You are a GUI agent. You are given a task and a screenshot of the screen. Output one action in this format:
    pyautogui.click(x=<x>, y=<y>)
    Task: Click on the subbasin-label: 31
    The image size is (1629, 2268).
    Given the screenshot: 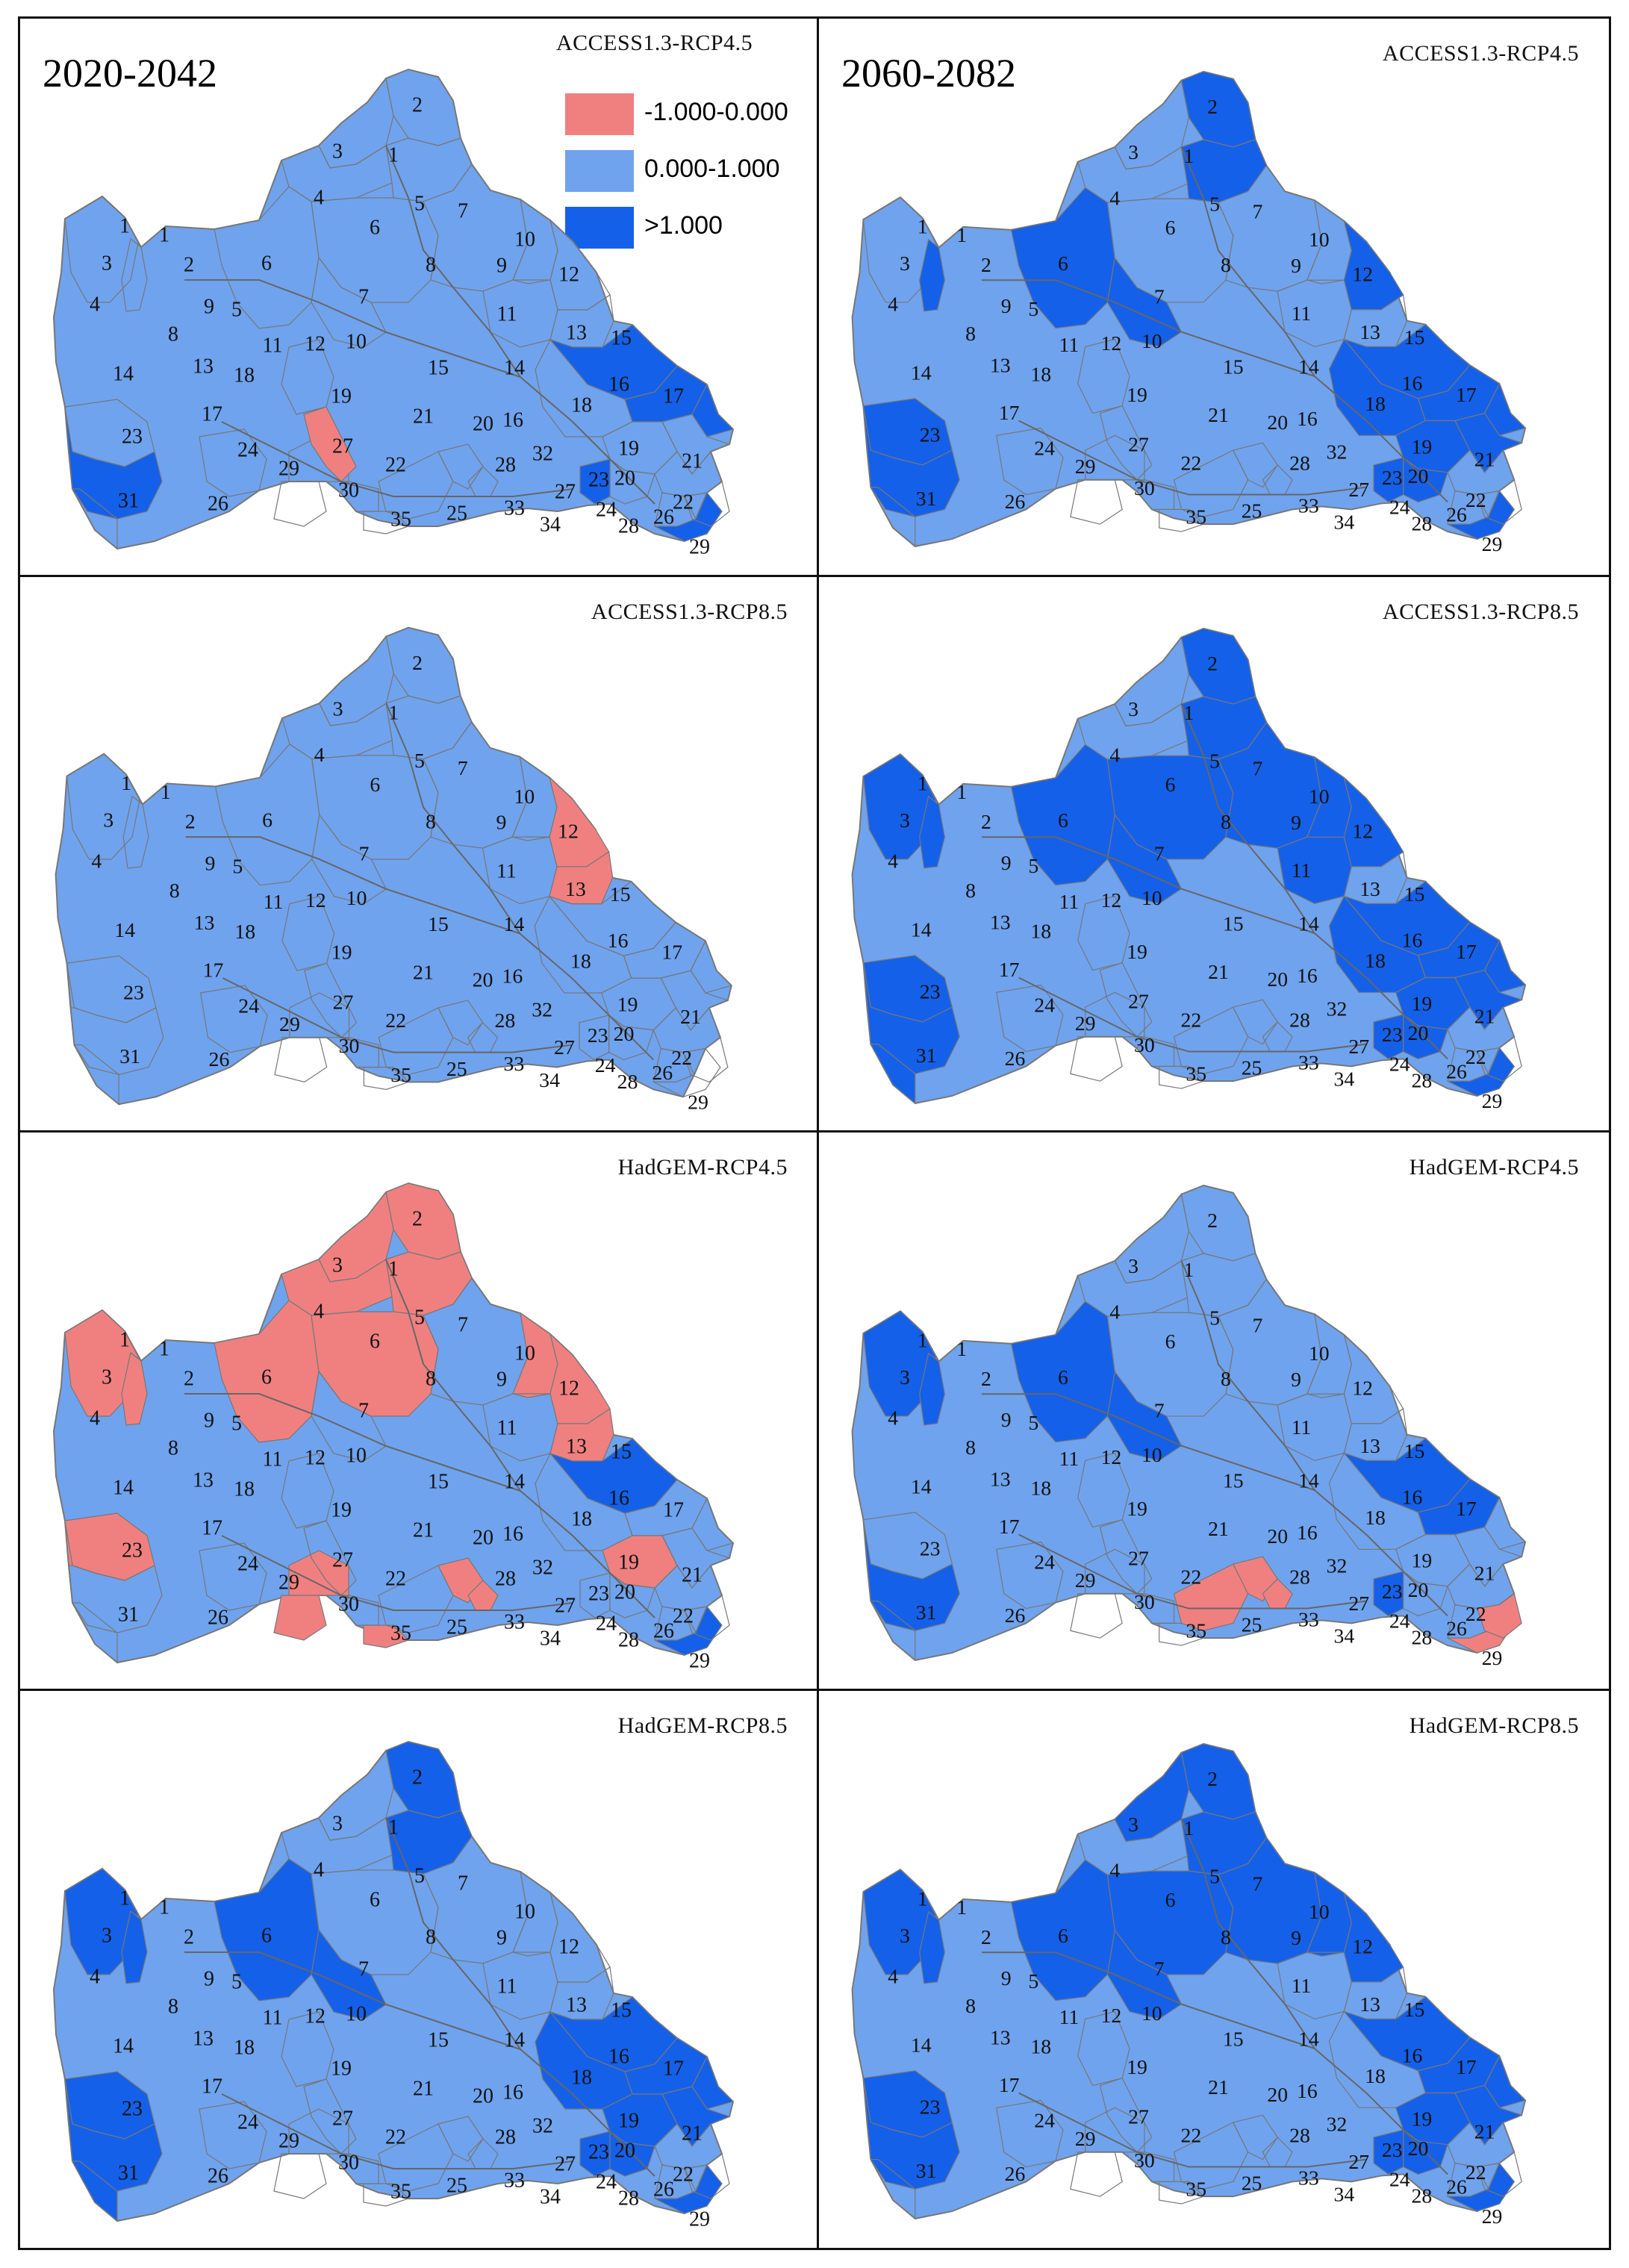 What is the action you would take?
    pyautogui.click(x=128, y=500)
    